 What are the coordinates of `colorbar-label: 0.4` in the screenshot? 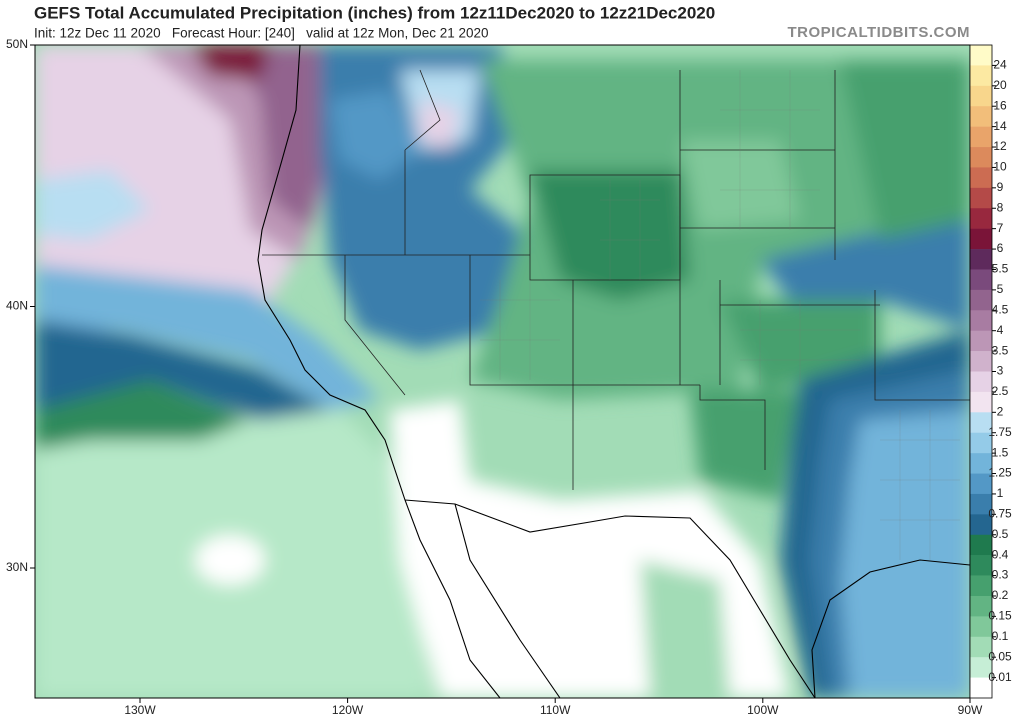 It's located at (1000, 554).